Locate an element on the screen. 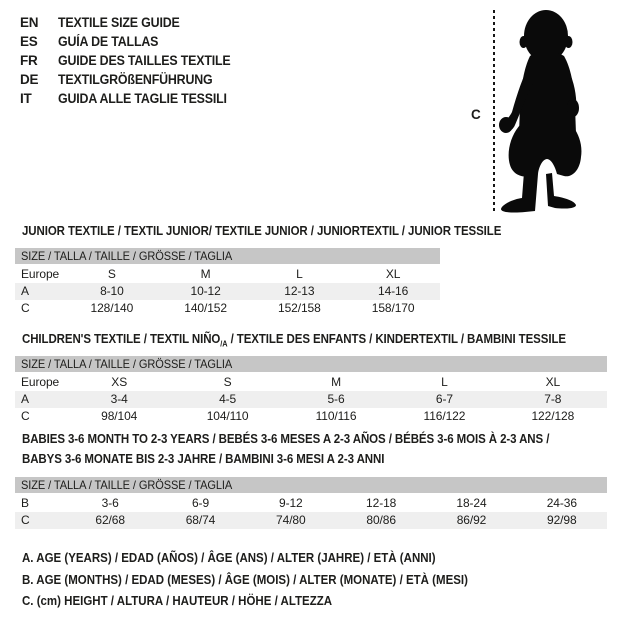  cell-value: 8-10 is located at coordinates (112, 291).